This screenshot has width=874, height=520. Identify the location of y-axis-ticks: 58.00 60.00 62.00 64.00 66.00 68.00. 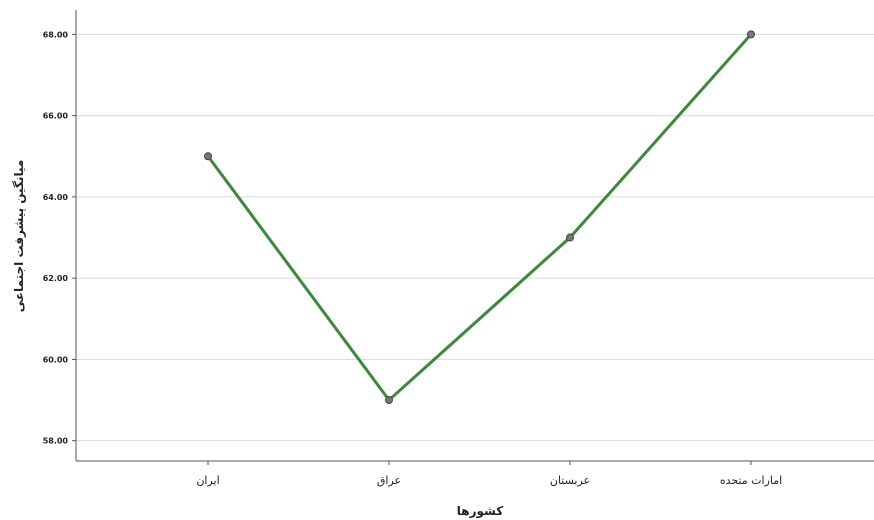
(59, 238).